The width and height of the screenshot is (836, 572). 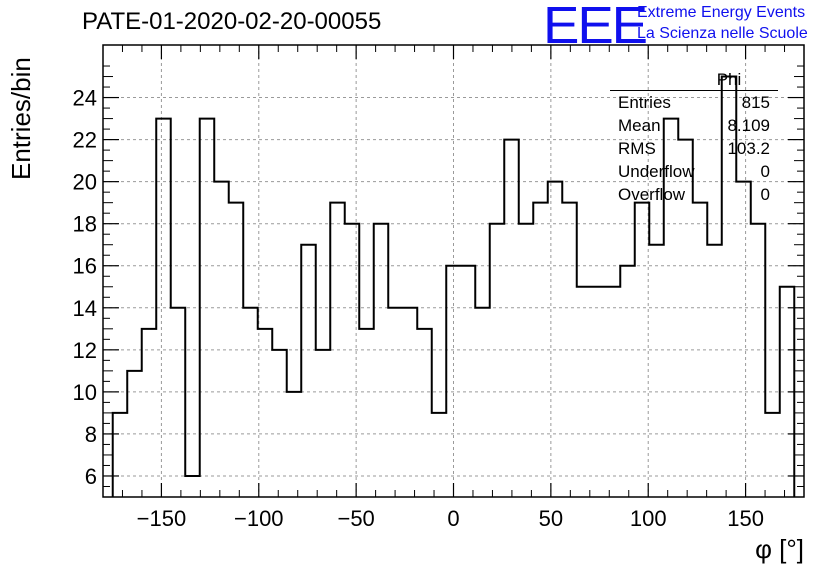 What do you see at coordinates (748, 148) in the screenshot?
I see `stats-value: 103.2` at bounding box center [748, 148].